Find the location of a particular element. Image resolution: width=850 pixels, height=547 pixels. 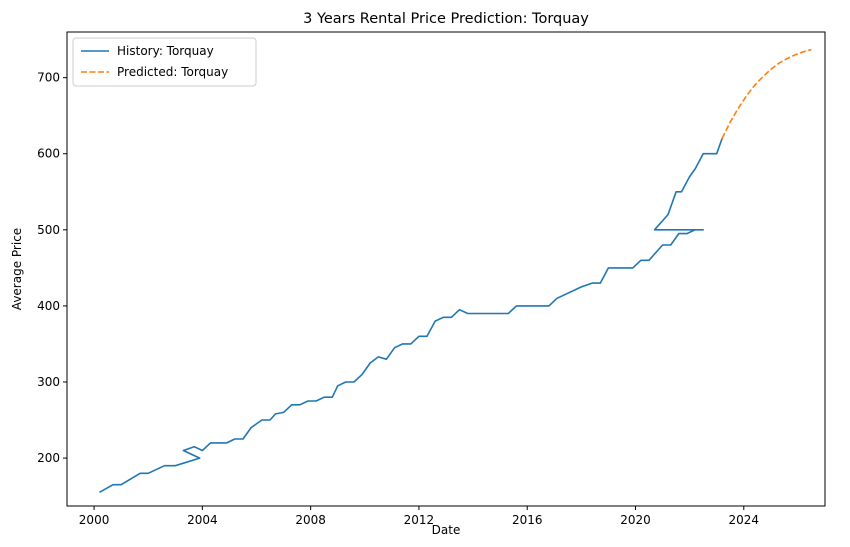

y-tick-label: 700 is located at coordinates (48, 78).